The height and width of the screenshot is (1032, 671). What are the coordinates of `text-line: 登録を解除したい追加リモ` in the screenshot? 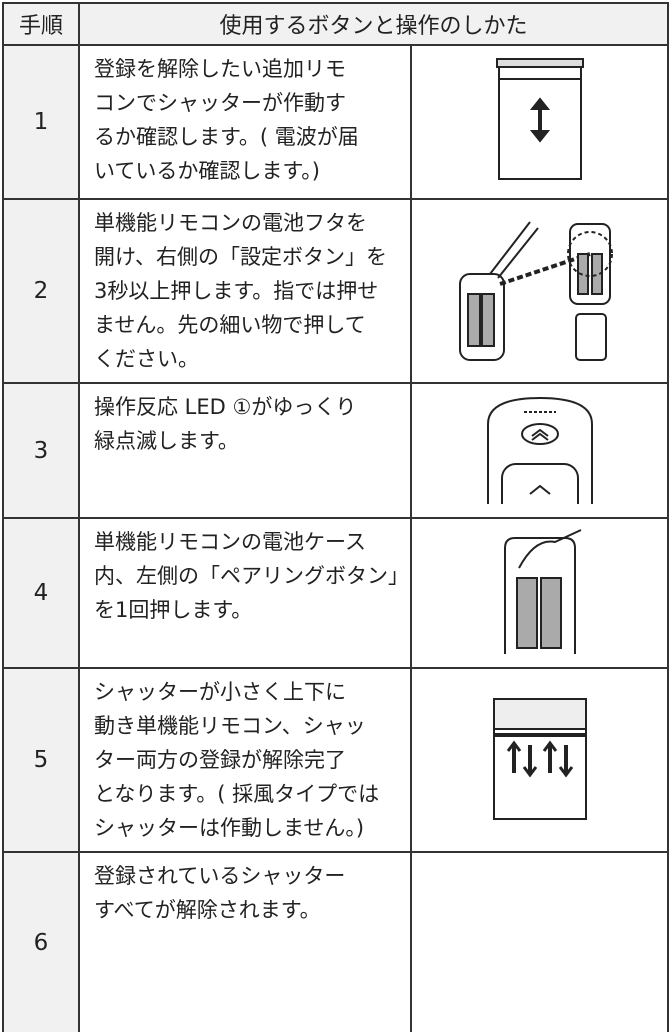 It's located at (220, 69).